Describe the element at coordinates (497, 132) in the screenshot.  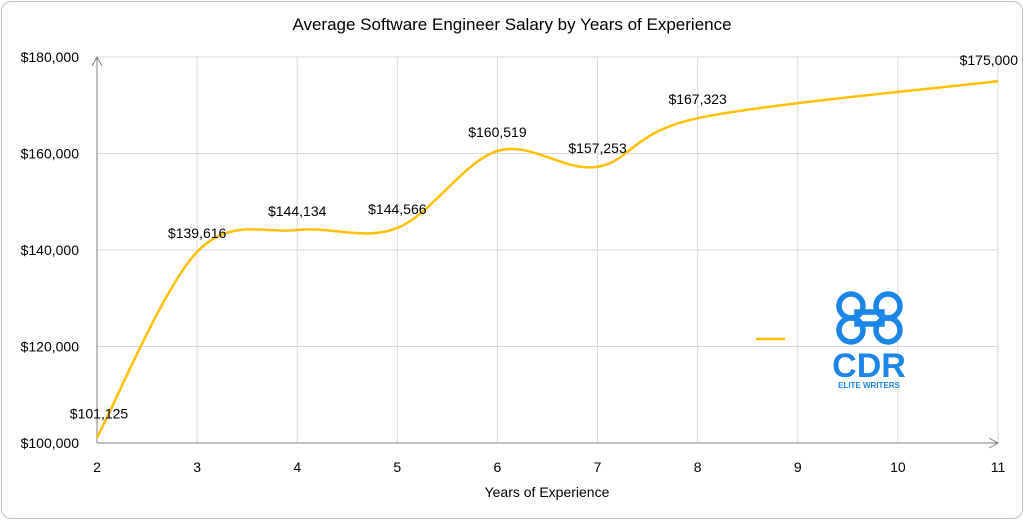
I see `data-label: $160,519` at that location.